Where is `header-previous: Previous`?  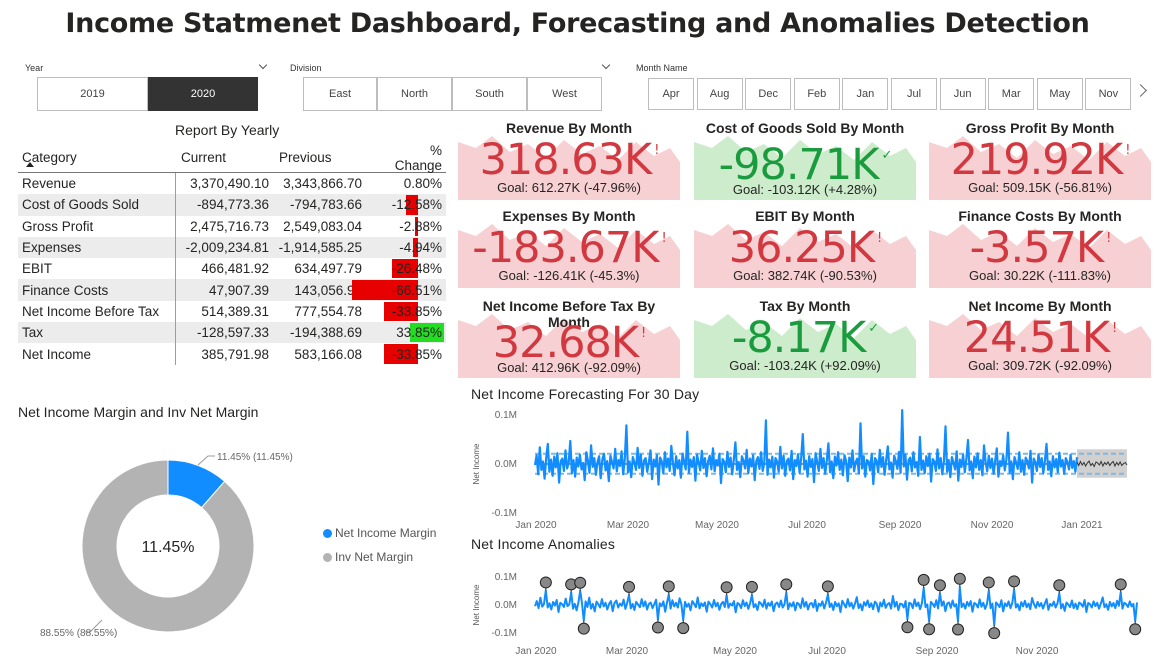
header-previous: Previous is located at coordinates (305, 157).